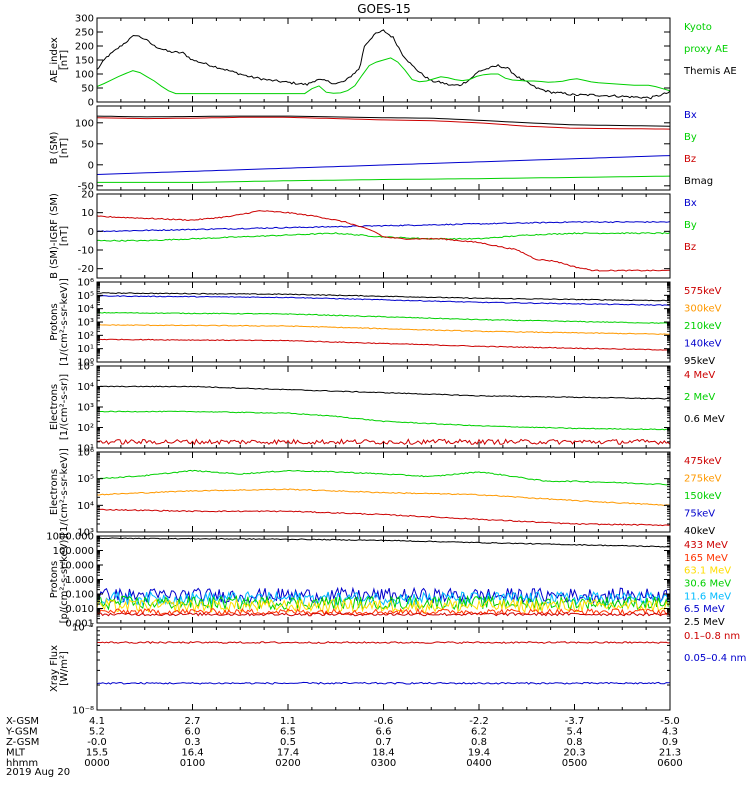  Describe the element at coordinates (64, 668) in the screenshot. I see `y-axis-label-line: [W/m²]` at that location.